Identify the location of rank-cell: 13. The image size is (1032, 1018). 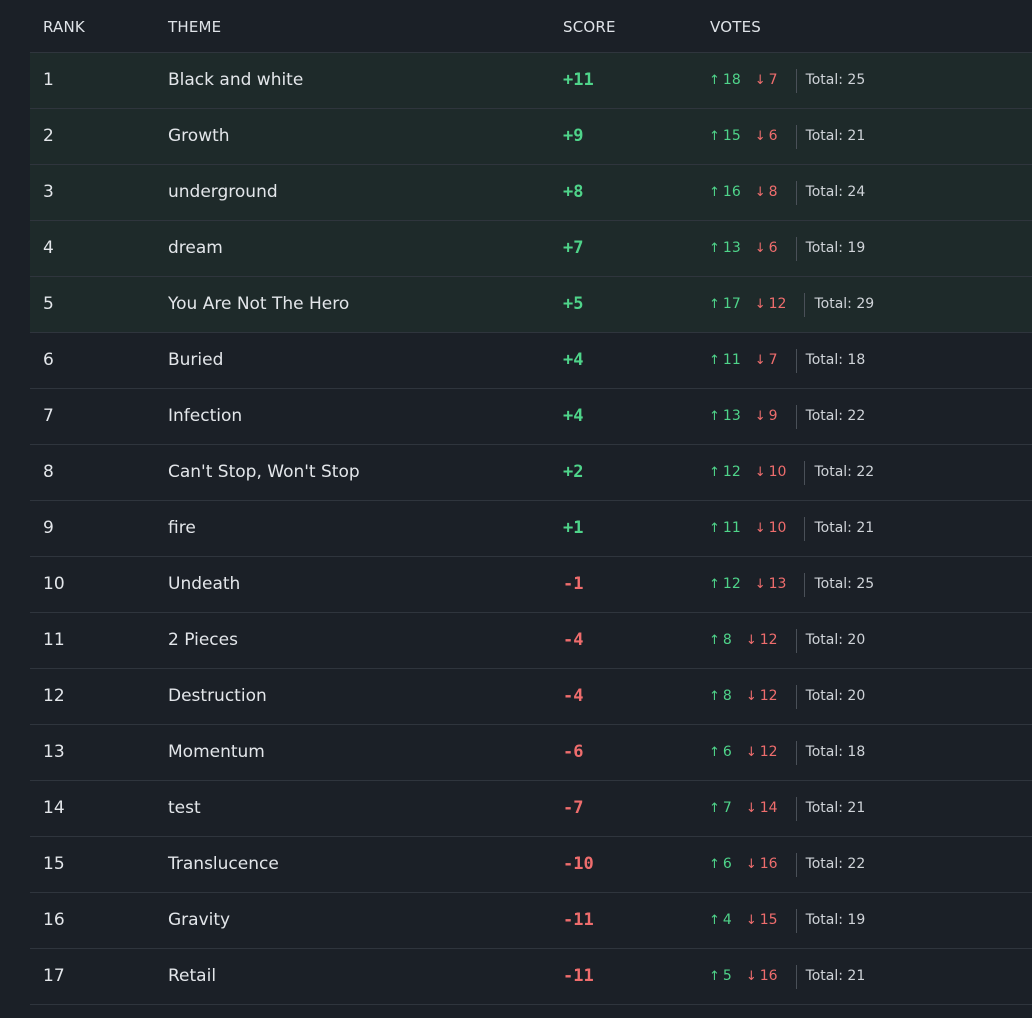
(54, 752).